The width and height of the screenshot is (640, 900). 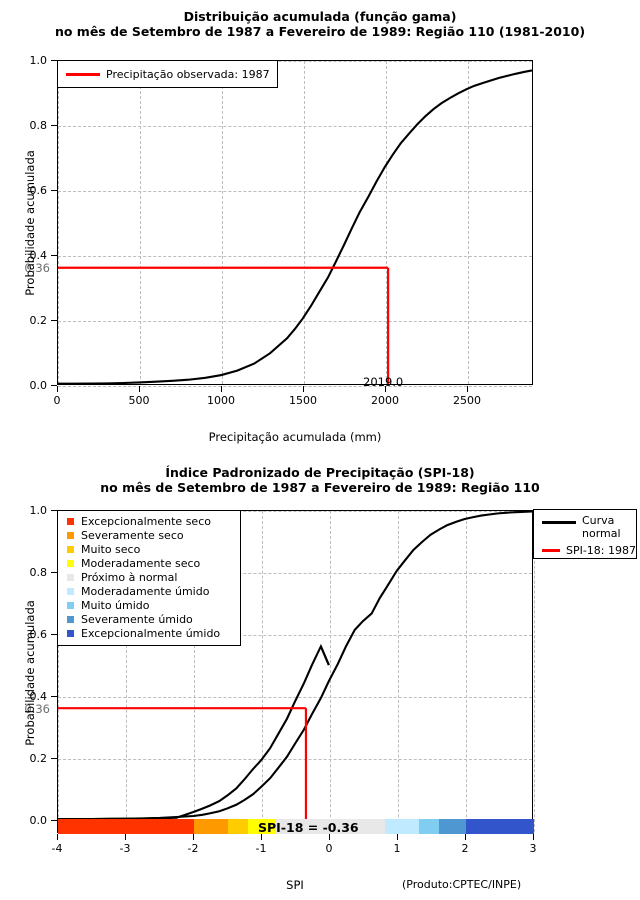 I want to click on legend-label-category: Excepcionalmente úmido, so click(x=151, y=633).